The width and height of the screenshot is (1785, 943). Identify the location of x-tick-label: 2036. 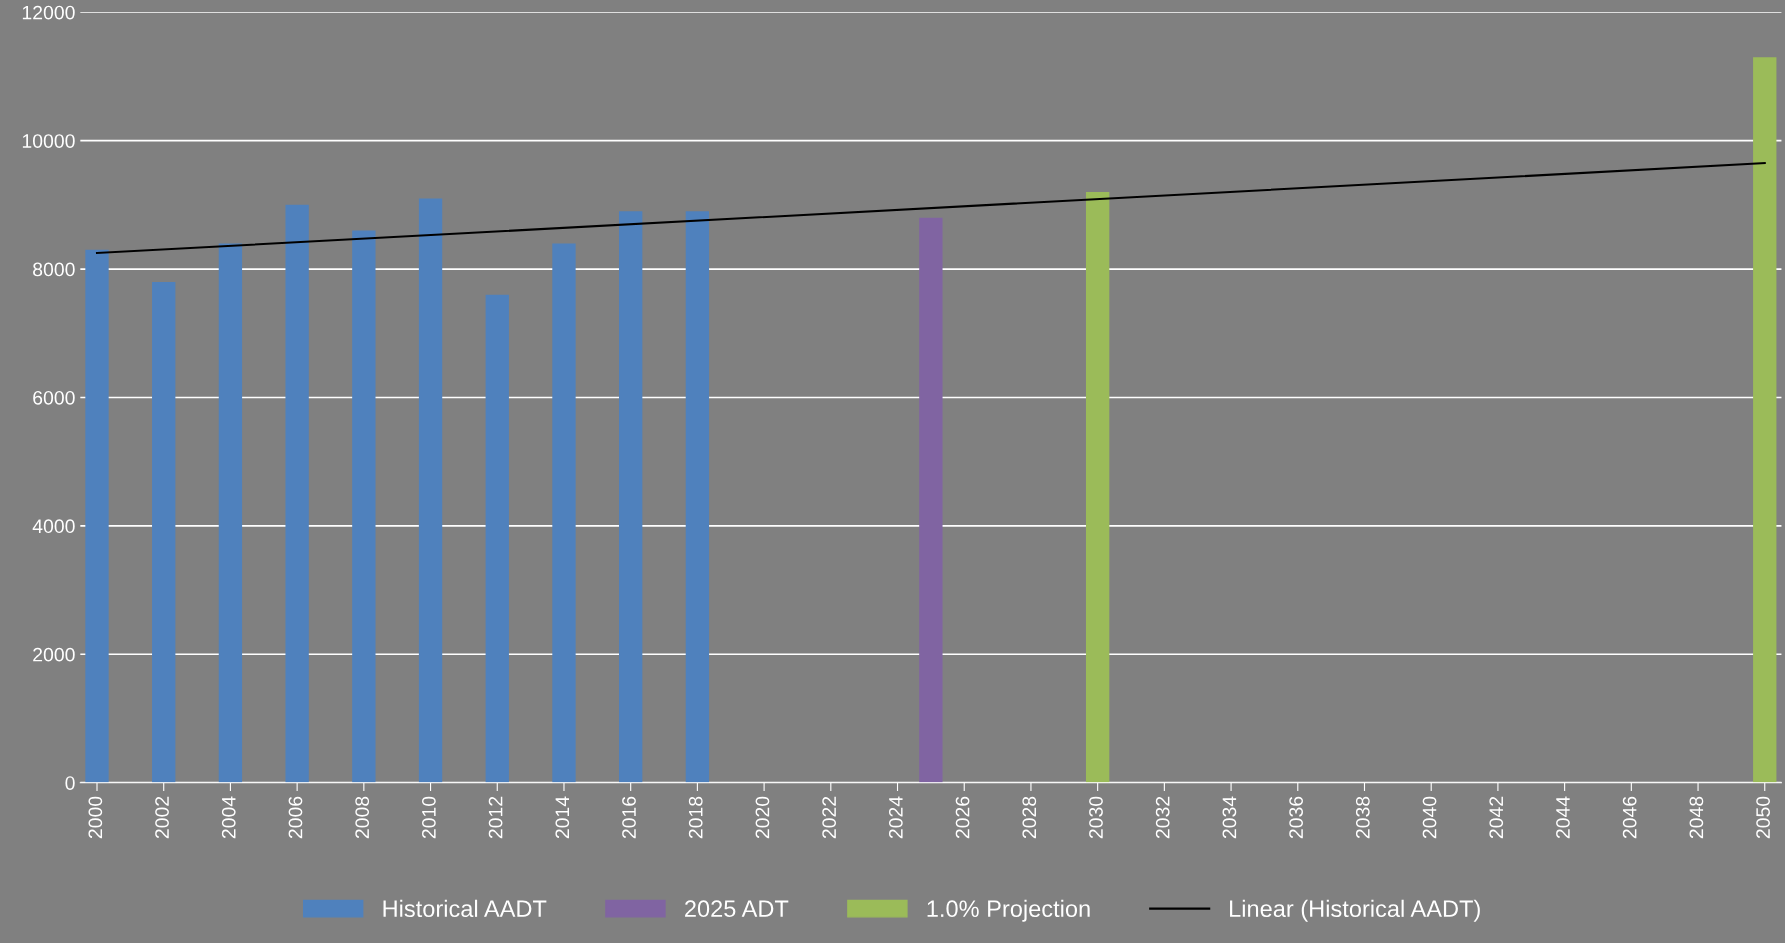
(1296, 817).